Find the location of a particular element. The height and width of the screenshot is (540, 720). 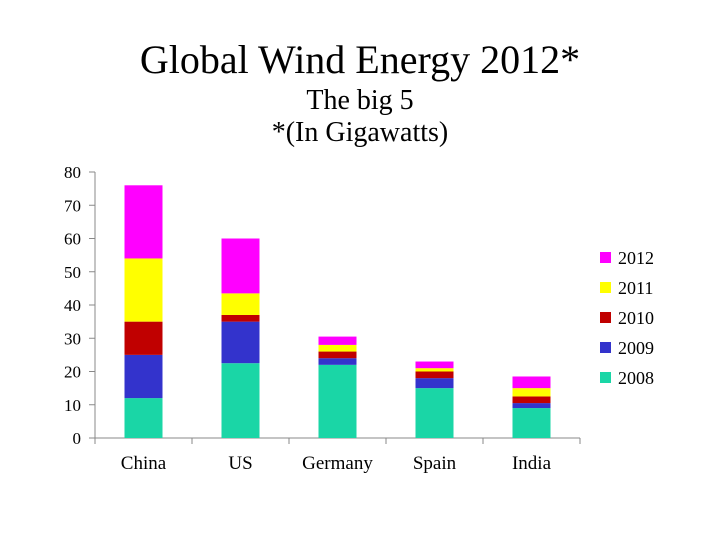

legend-label-2009: 2009 is located at coordinates (636, 348).